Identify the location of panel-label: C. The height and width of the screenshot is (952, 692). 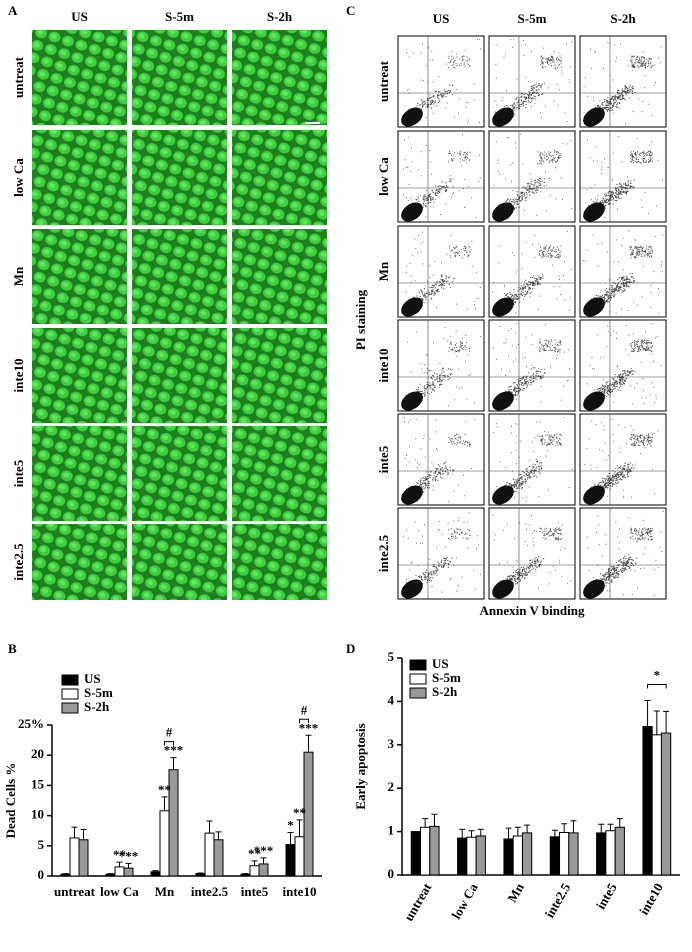
(350, 10).